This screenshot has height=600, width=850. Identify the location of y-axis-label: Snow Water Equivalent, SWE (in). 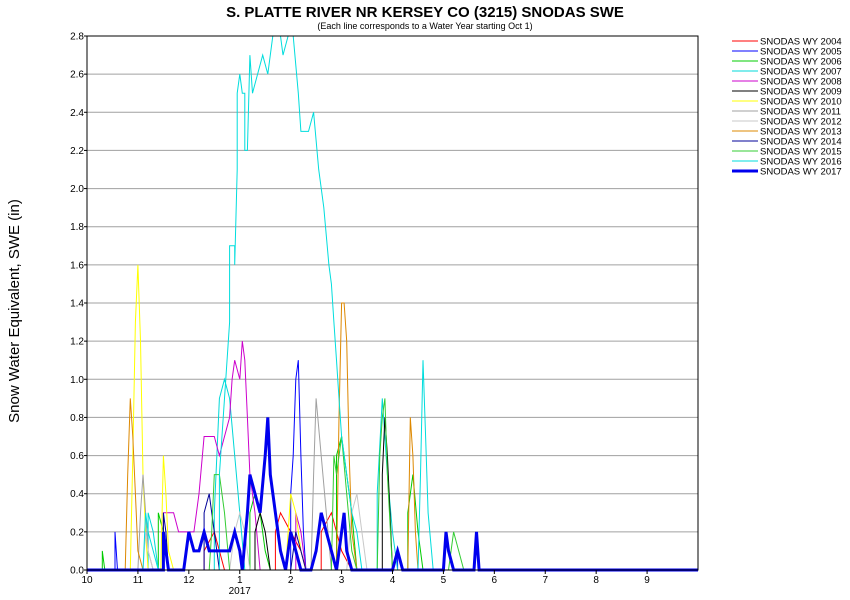
(14, 311).